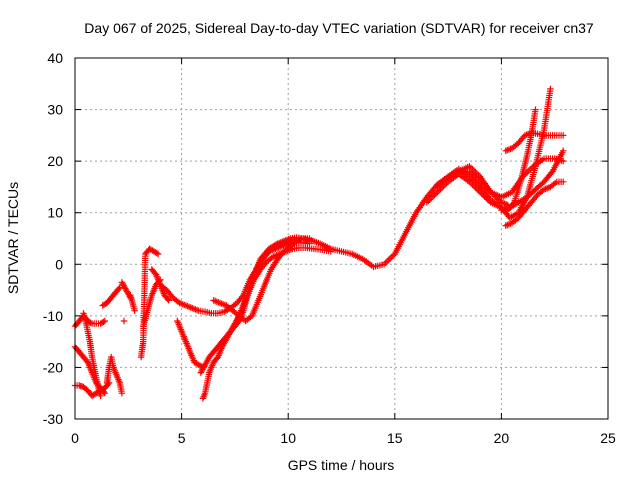 The height and width of the screenshot is (480, 640). I want to click on x-tick-label: 20, so click(502, 438).